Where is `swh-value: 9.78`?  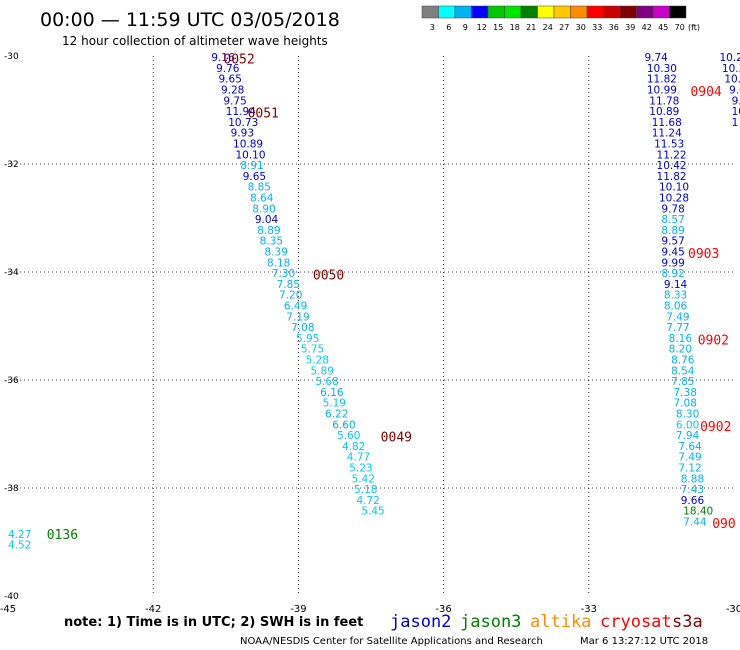
swh-value: 9.78 is located at coordinates (672, 209).